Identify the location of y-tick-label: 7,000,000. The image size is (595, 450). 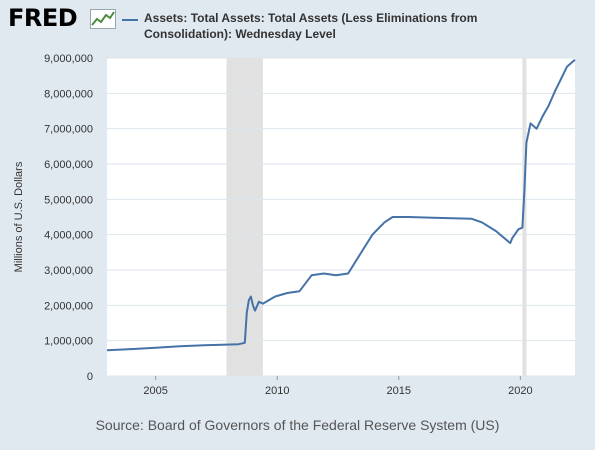
(68, 130).